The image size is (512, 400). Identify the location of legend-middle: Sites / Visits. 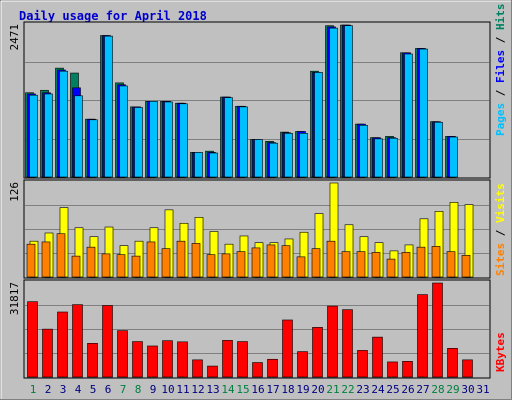
(500, 229).